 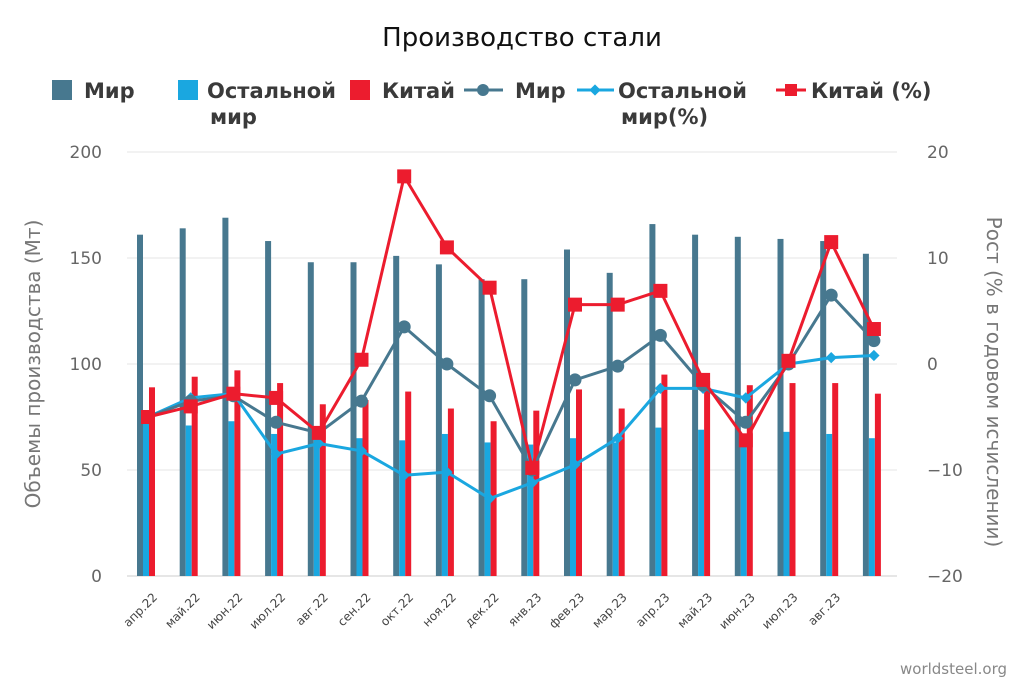 I want to click on x-tick-label: дек.22, so click(x=482, y=610).